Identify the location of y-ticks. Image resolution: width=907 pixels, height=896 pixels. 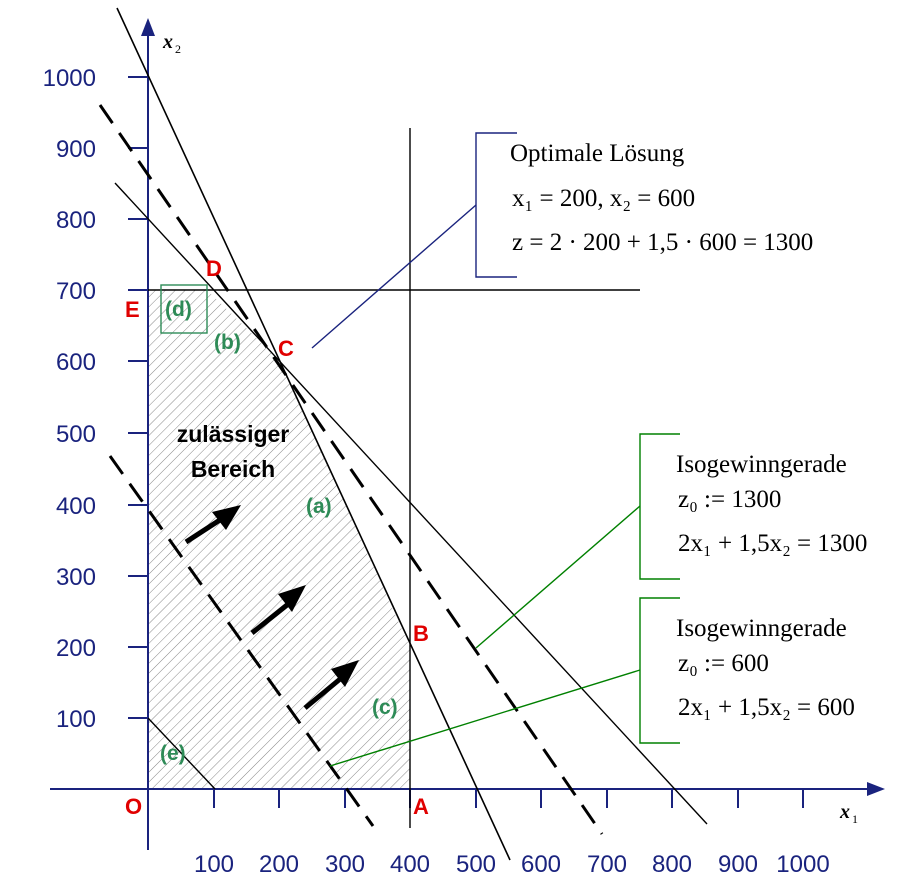
(138, 397).